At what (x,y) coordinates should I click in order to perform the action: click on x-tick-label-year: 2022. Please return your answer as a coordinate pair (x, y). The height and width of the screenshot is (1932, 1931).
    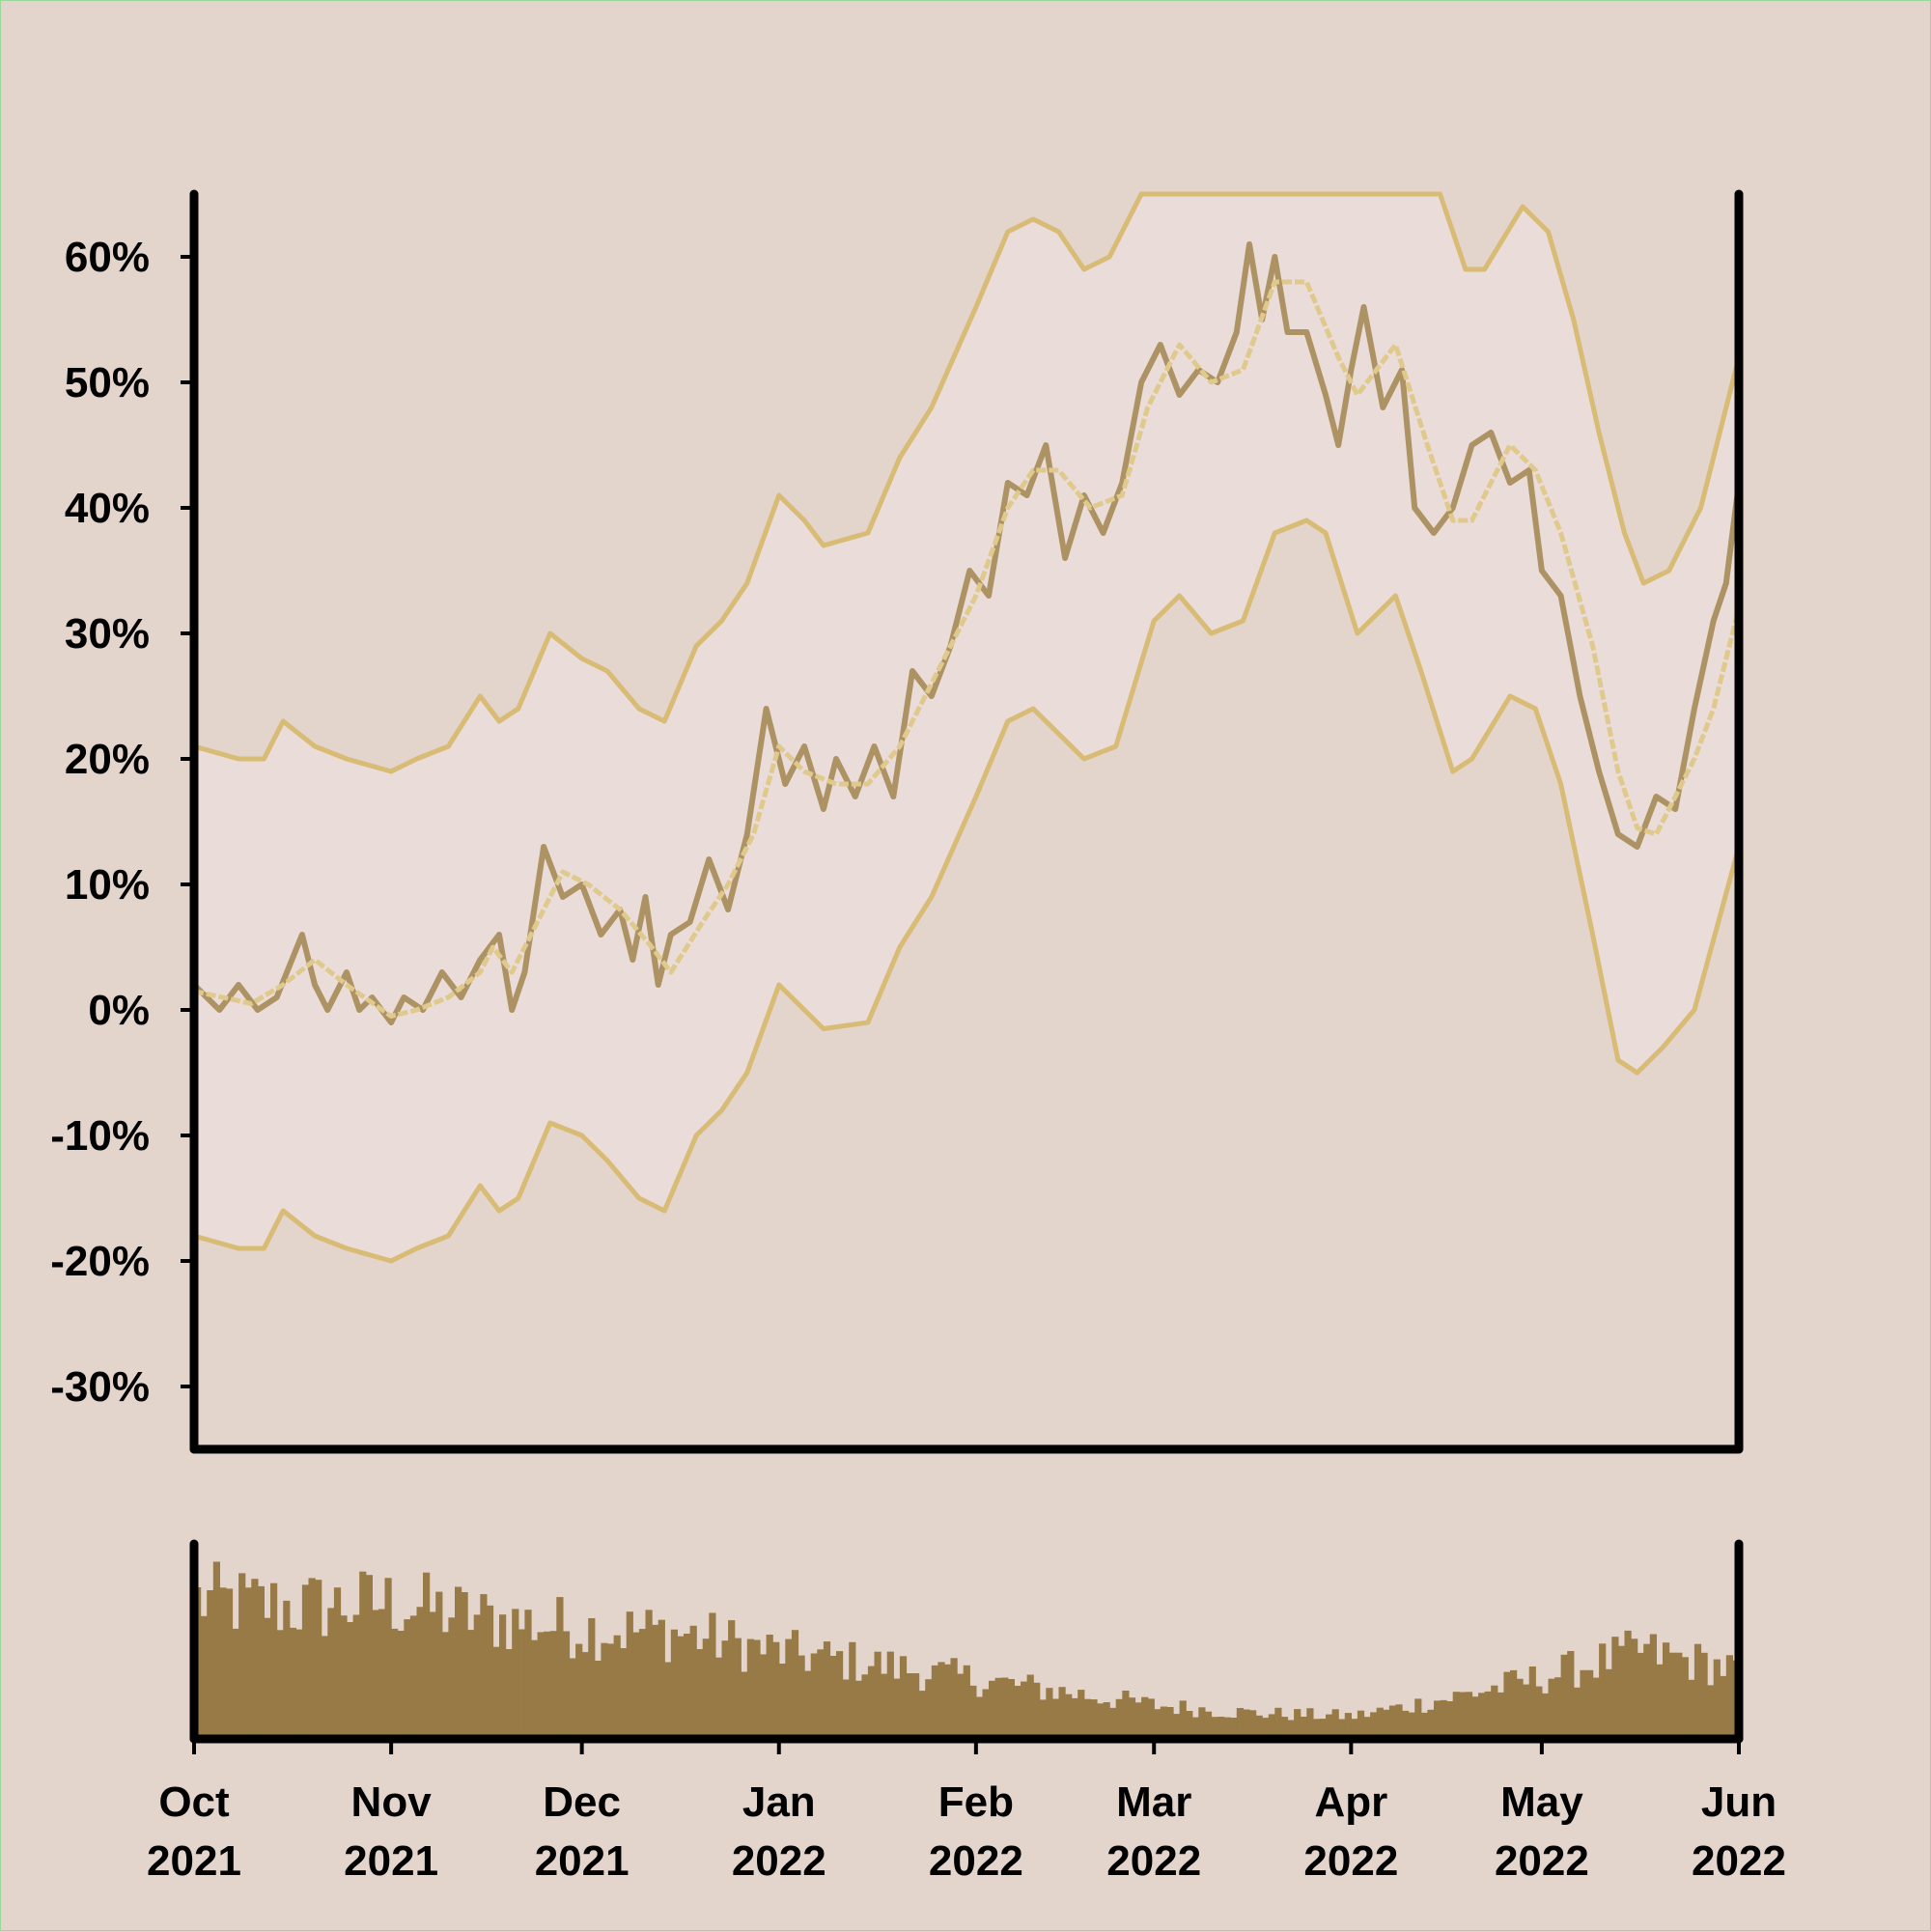
    Looking at the image, I should click on (1739, 1861).